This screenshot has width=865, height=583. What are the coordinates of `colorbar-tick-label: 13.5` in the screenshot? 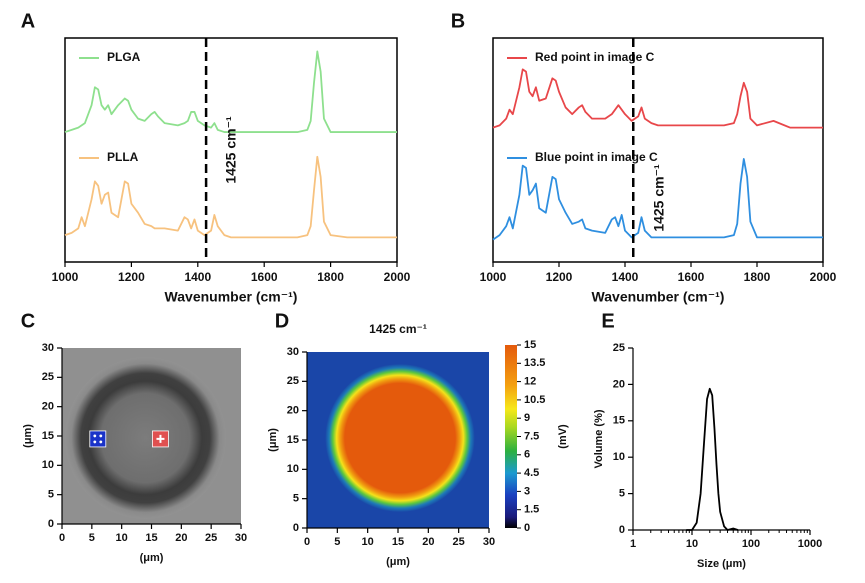 It's located at (534, 363).